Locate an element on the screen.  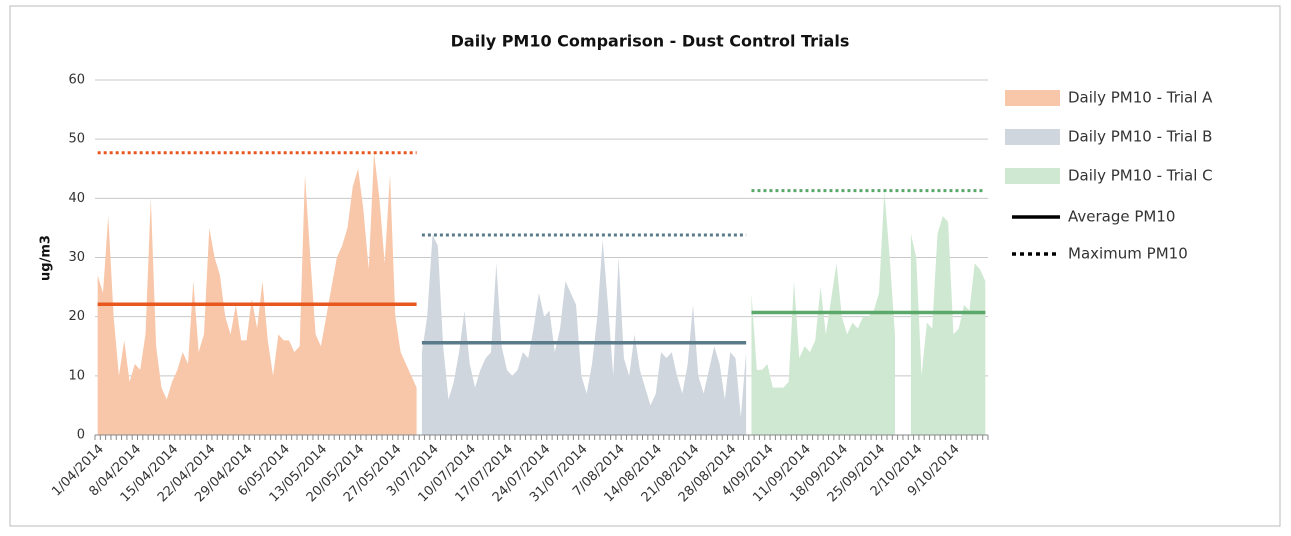
legend-label: Daily PM10 - Trial A is located at coordinates (1140, 98).